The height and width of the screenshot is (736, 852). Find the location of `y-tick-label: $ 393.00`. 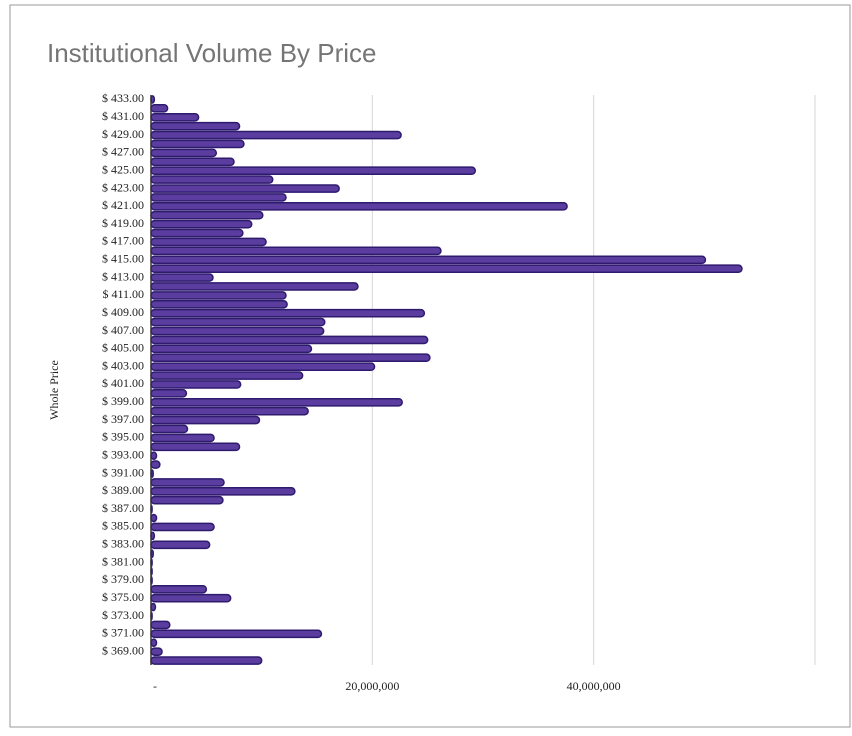

y-tick-label: $ 393.00 is located at coordinates (123, 454).